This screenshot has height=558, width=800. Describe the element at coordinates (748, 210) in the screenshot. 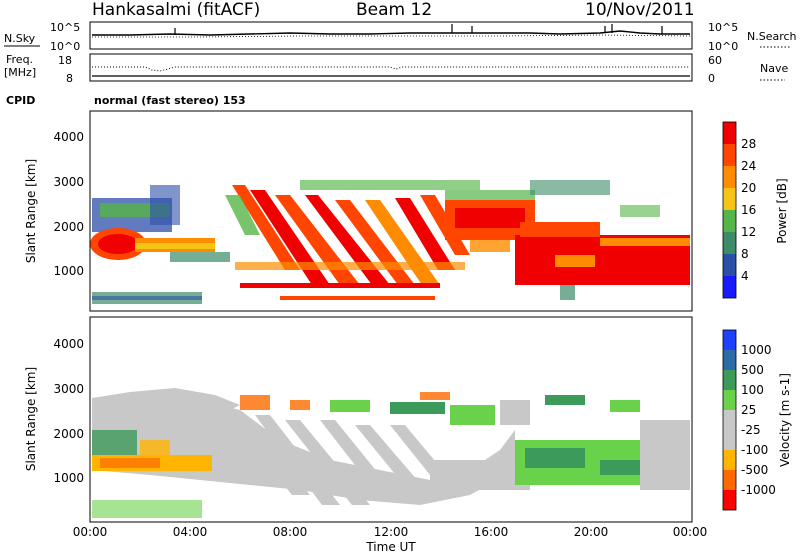

I see `power-cbtick-16: 16` at that location.